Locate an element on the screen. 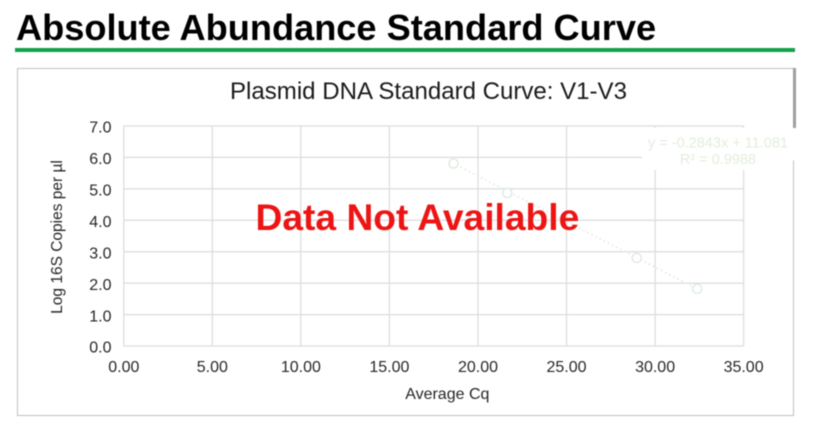 The width and height of the screenshot is (816, 438). svg-text: R² = 0.9988 is located at coordinates (718, 160).